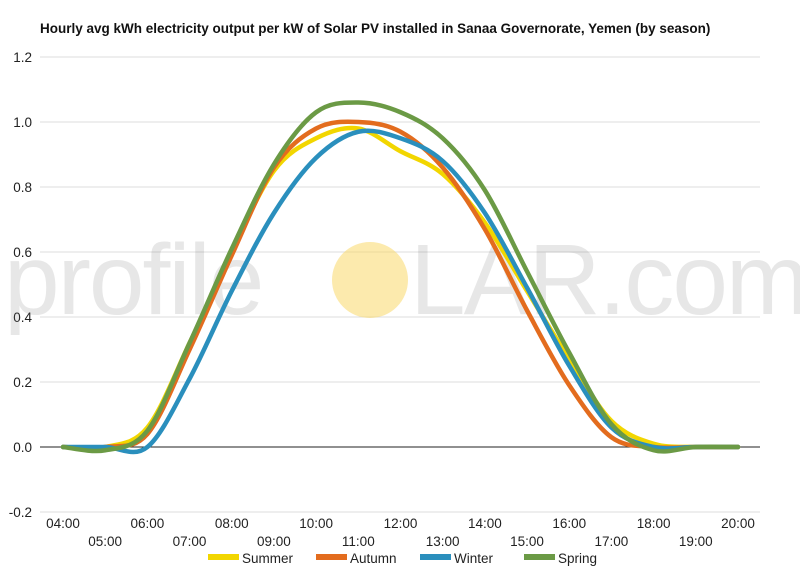 This screenshot has height=570, width=800. Describe the element at coordinates (20, 512) in the screenshot. I see `y-tick-label: -0.2` at that location.